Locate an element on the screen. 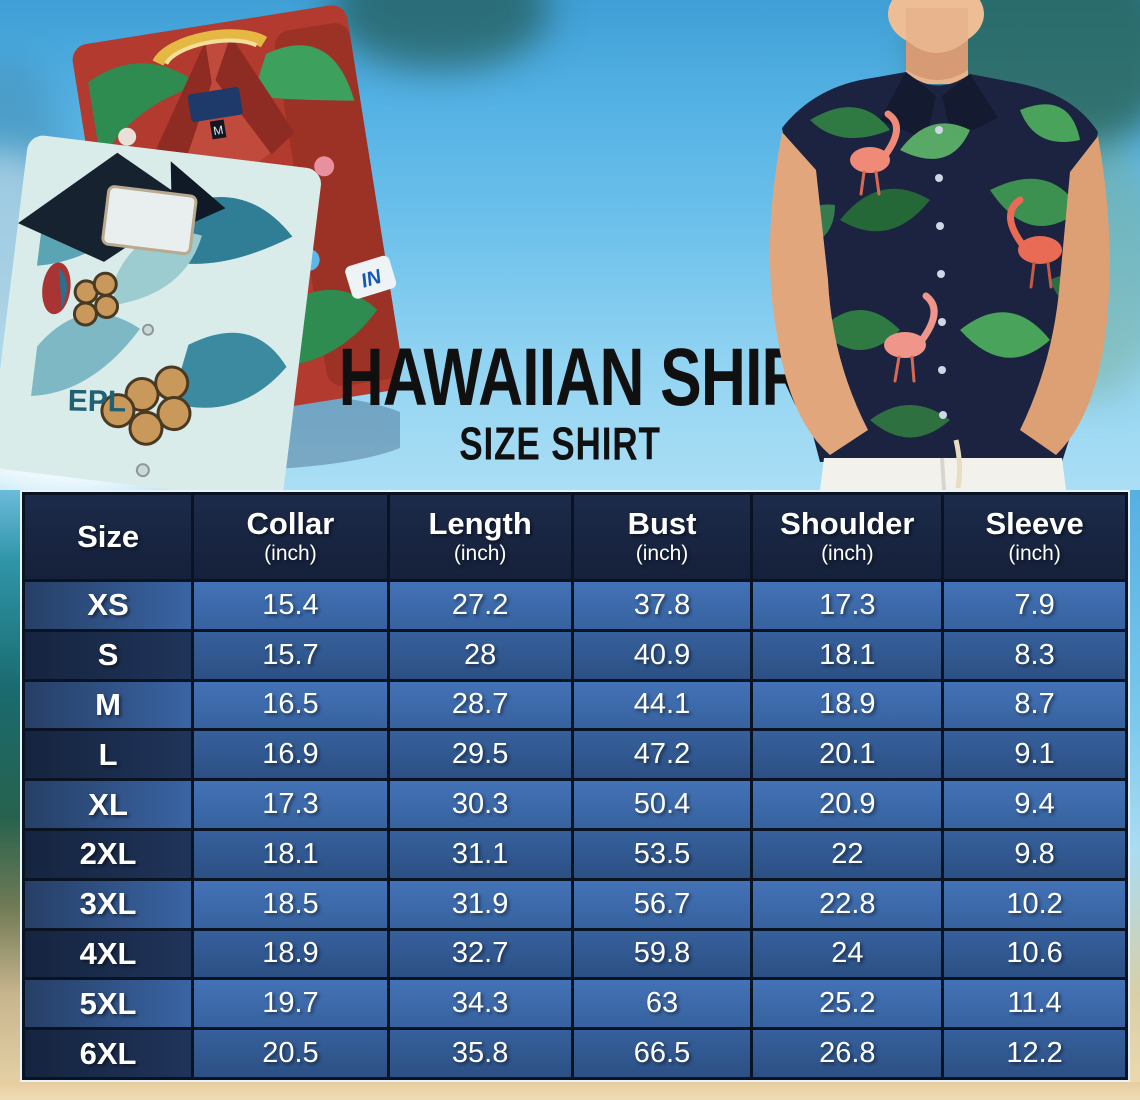 Image resolution: width=1140 pixels, height=1100 pixels. header-shoulder: Shoulder (inch) is located at coordinates (847, 537).